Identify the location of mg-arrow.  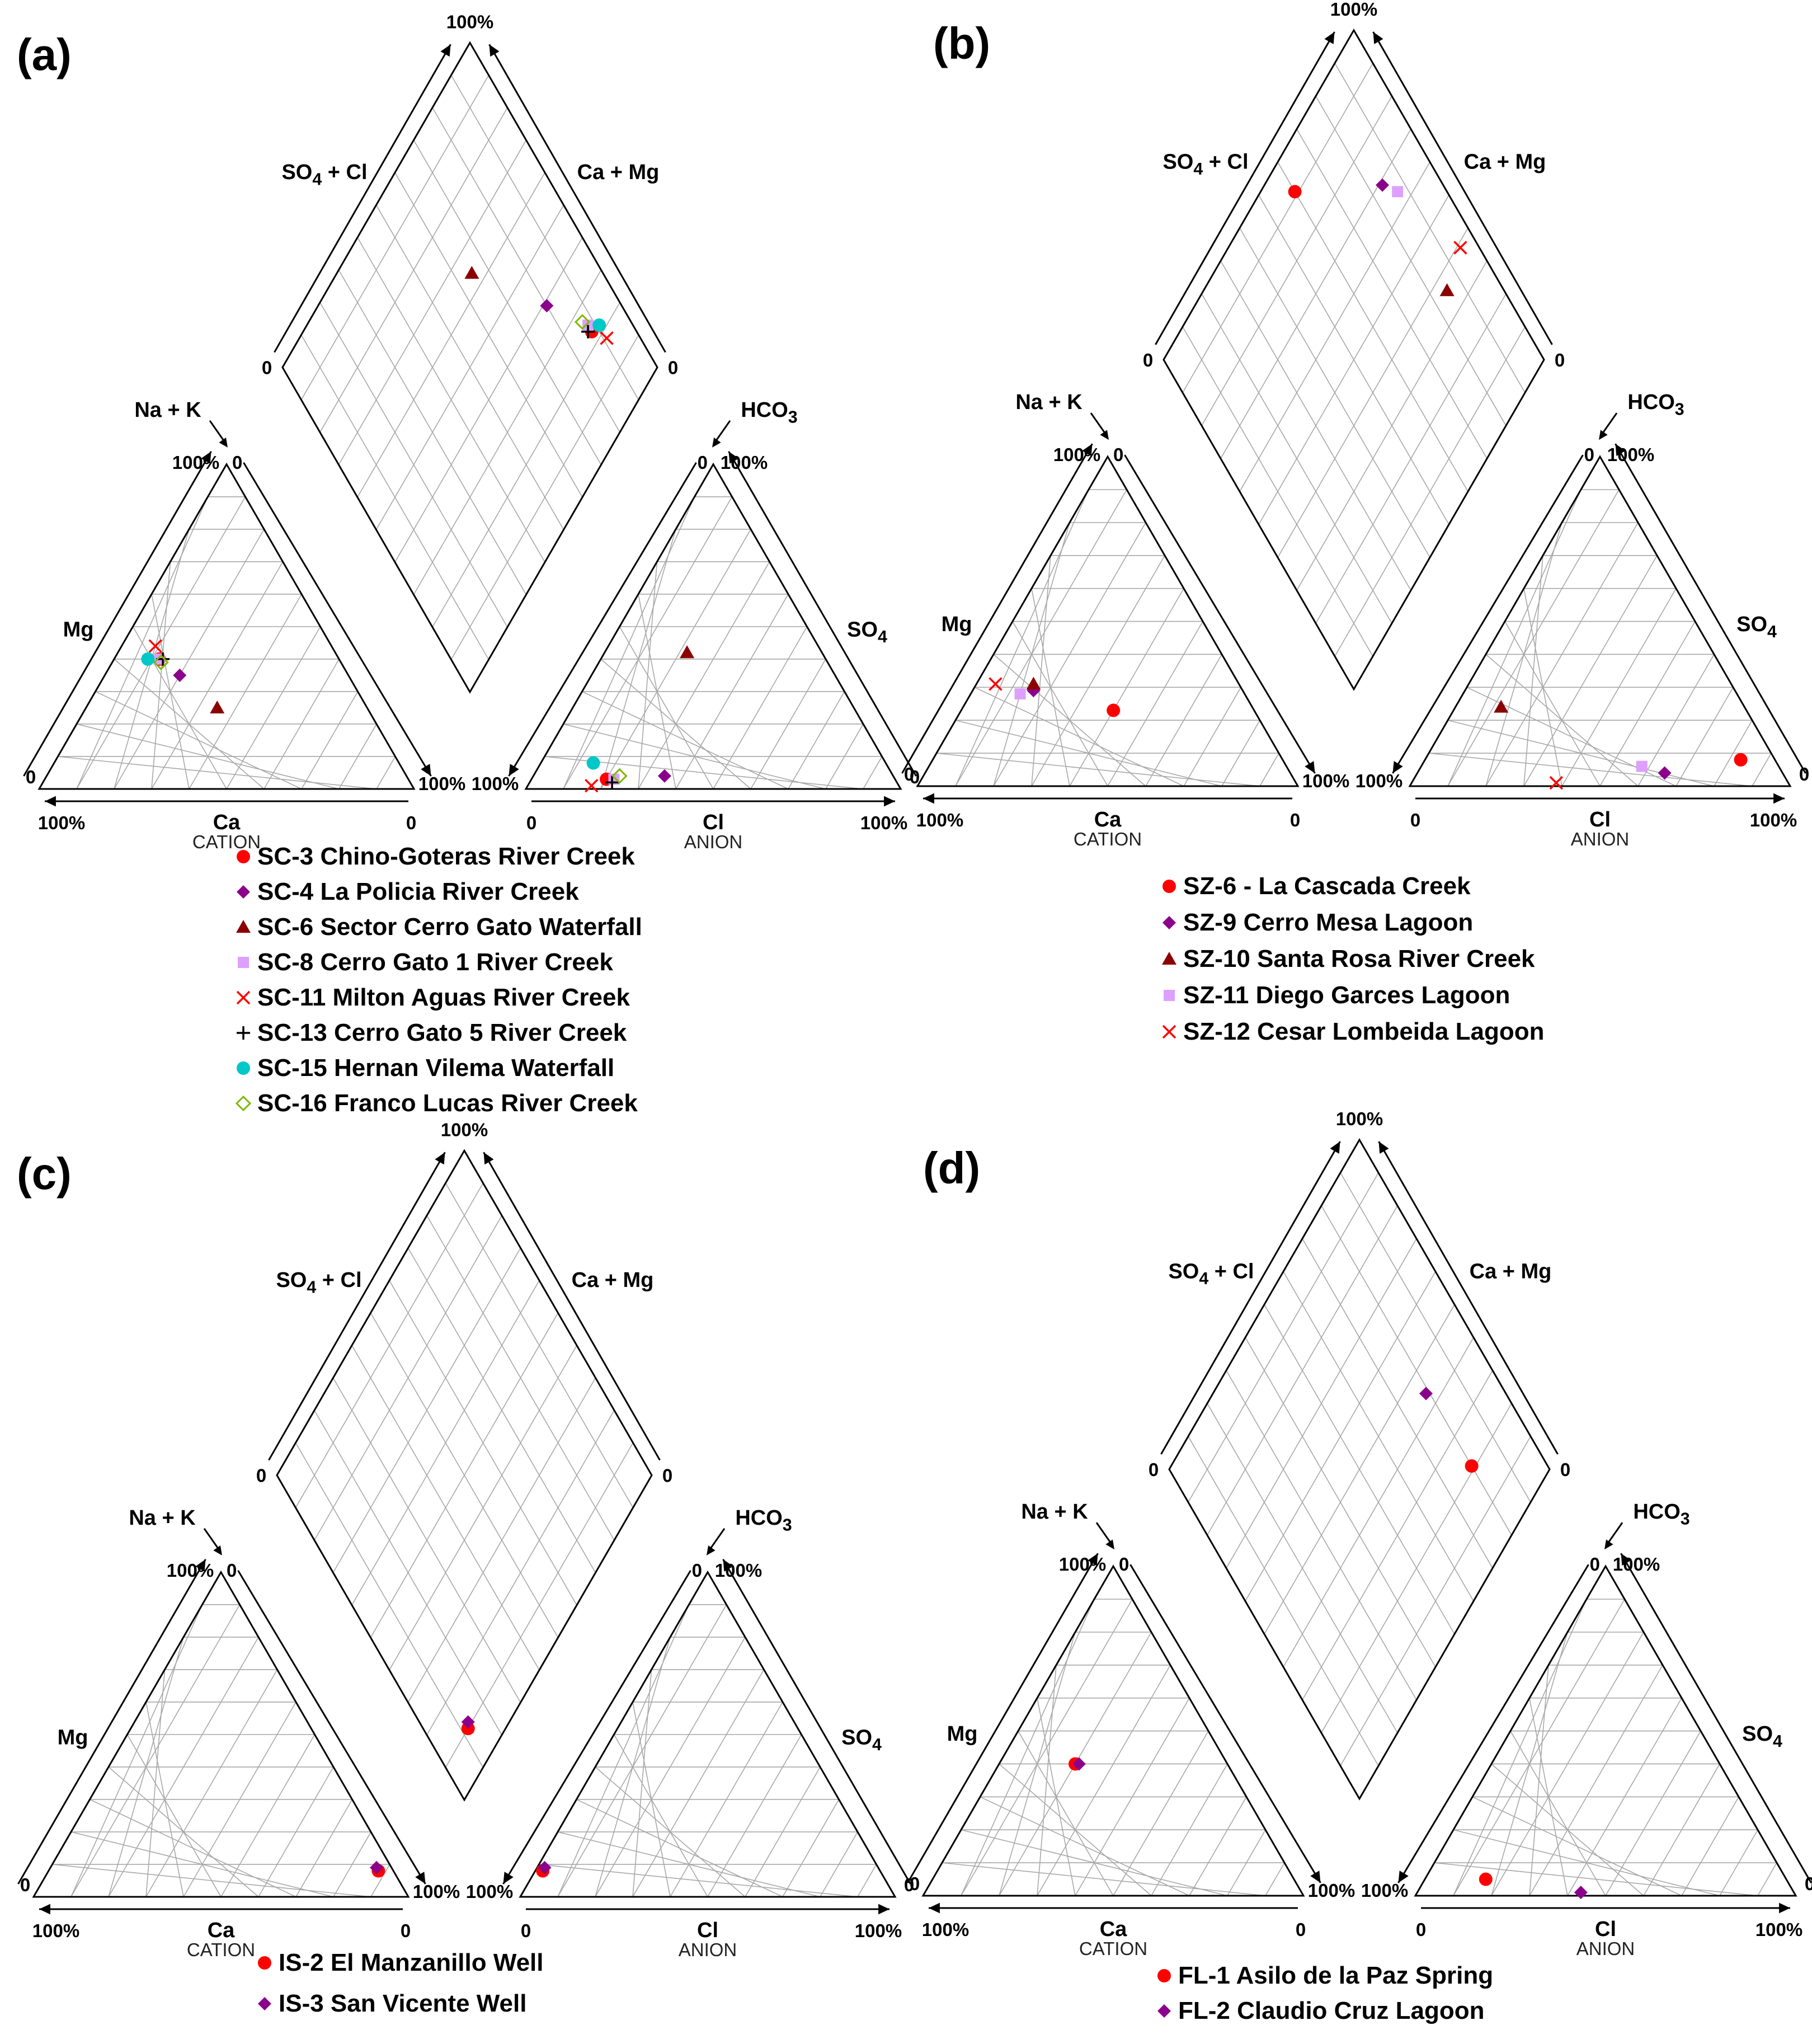
(997, 608).